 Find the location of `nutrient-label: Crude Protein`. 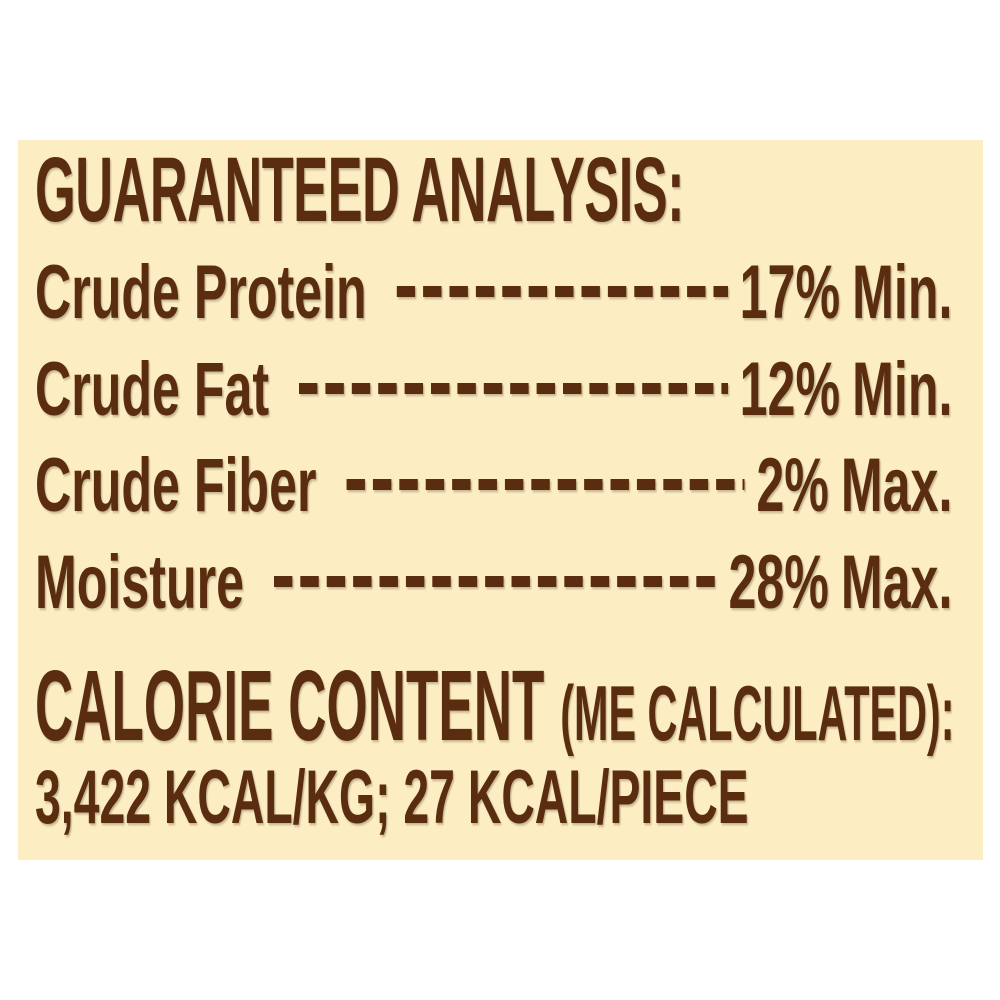

nutrient-label: Crude Protein is located at coordinates (201, 292).